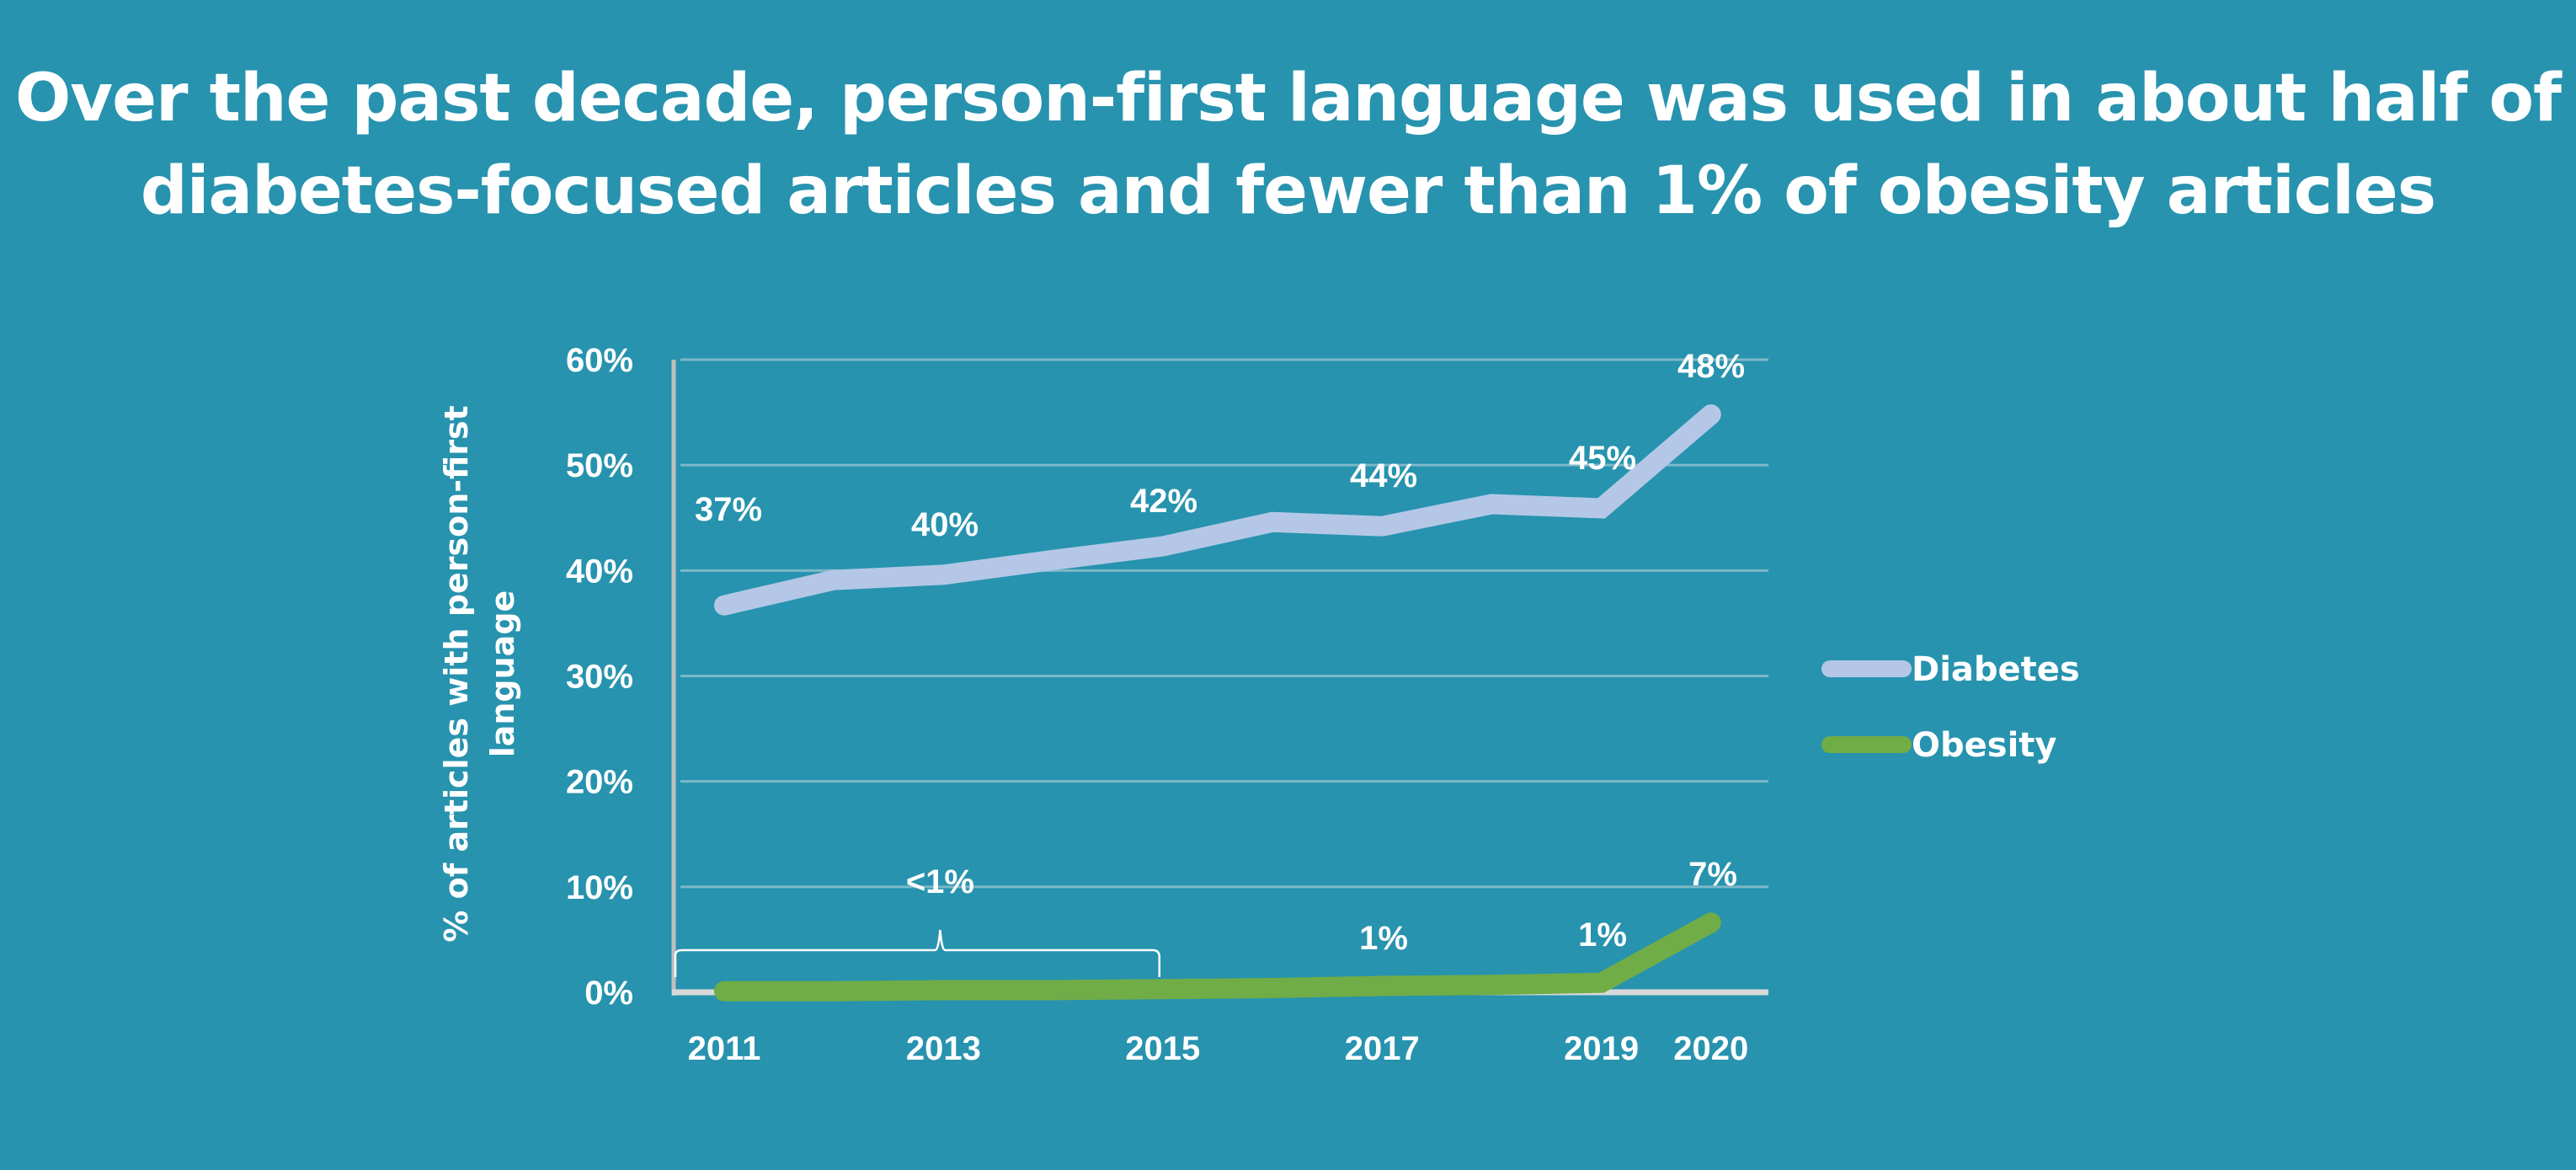 This screenshot has width=2576, height=1170. Describe the element at coordinates (1601, 1048) in the screenshot. I see `x-tick-label: 2019` at that location.